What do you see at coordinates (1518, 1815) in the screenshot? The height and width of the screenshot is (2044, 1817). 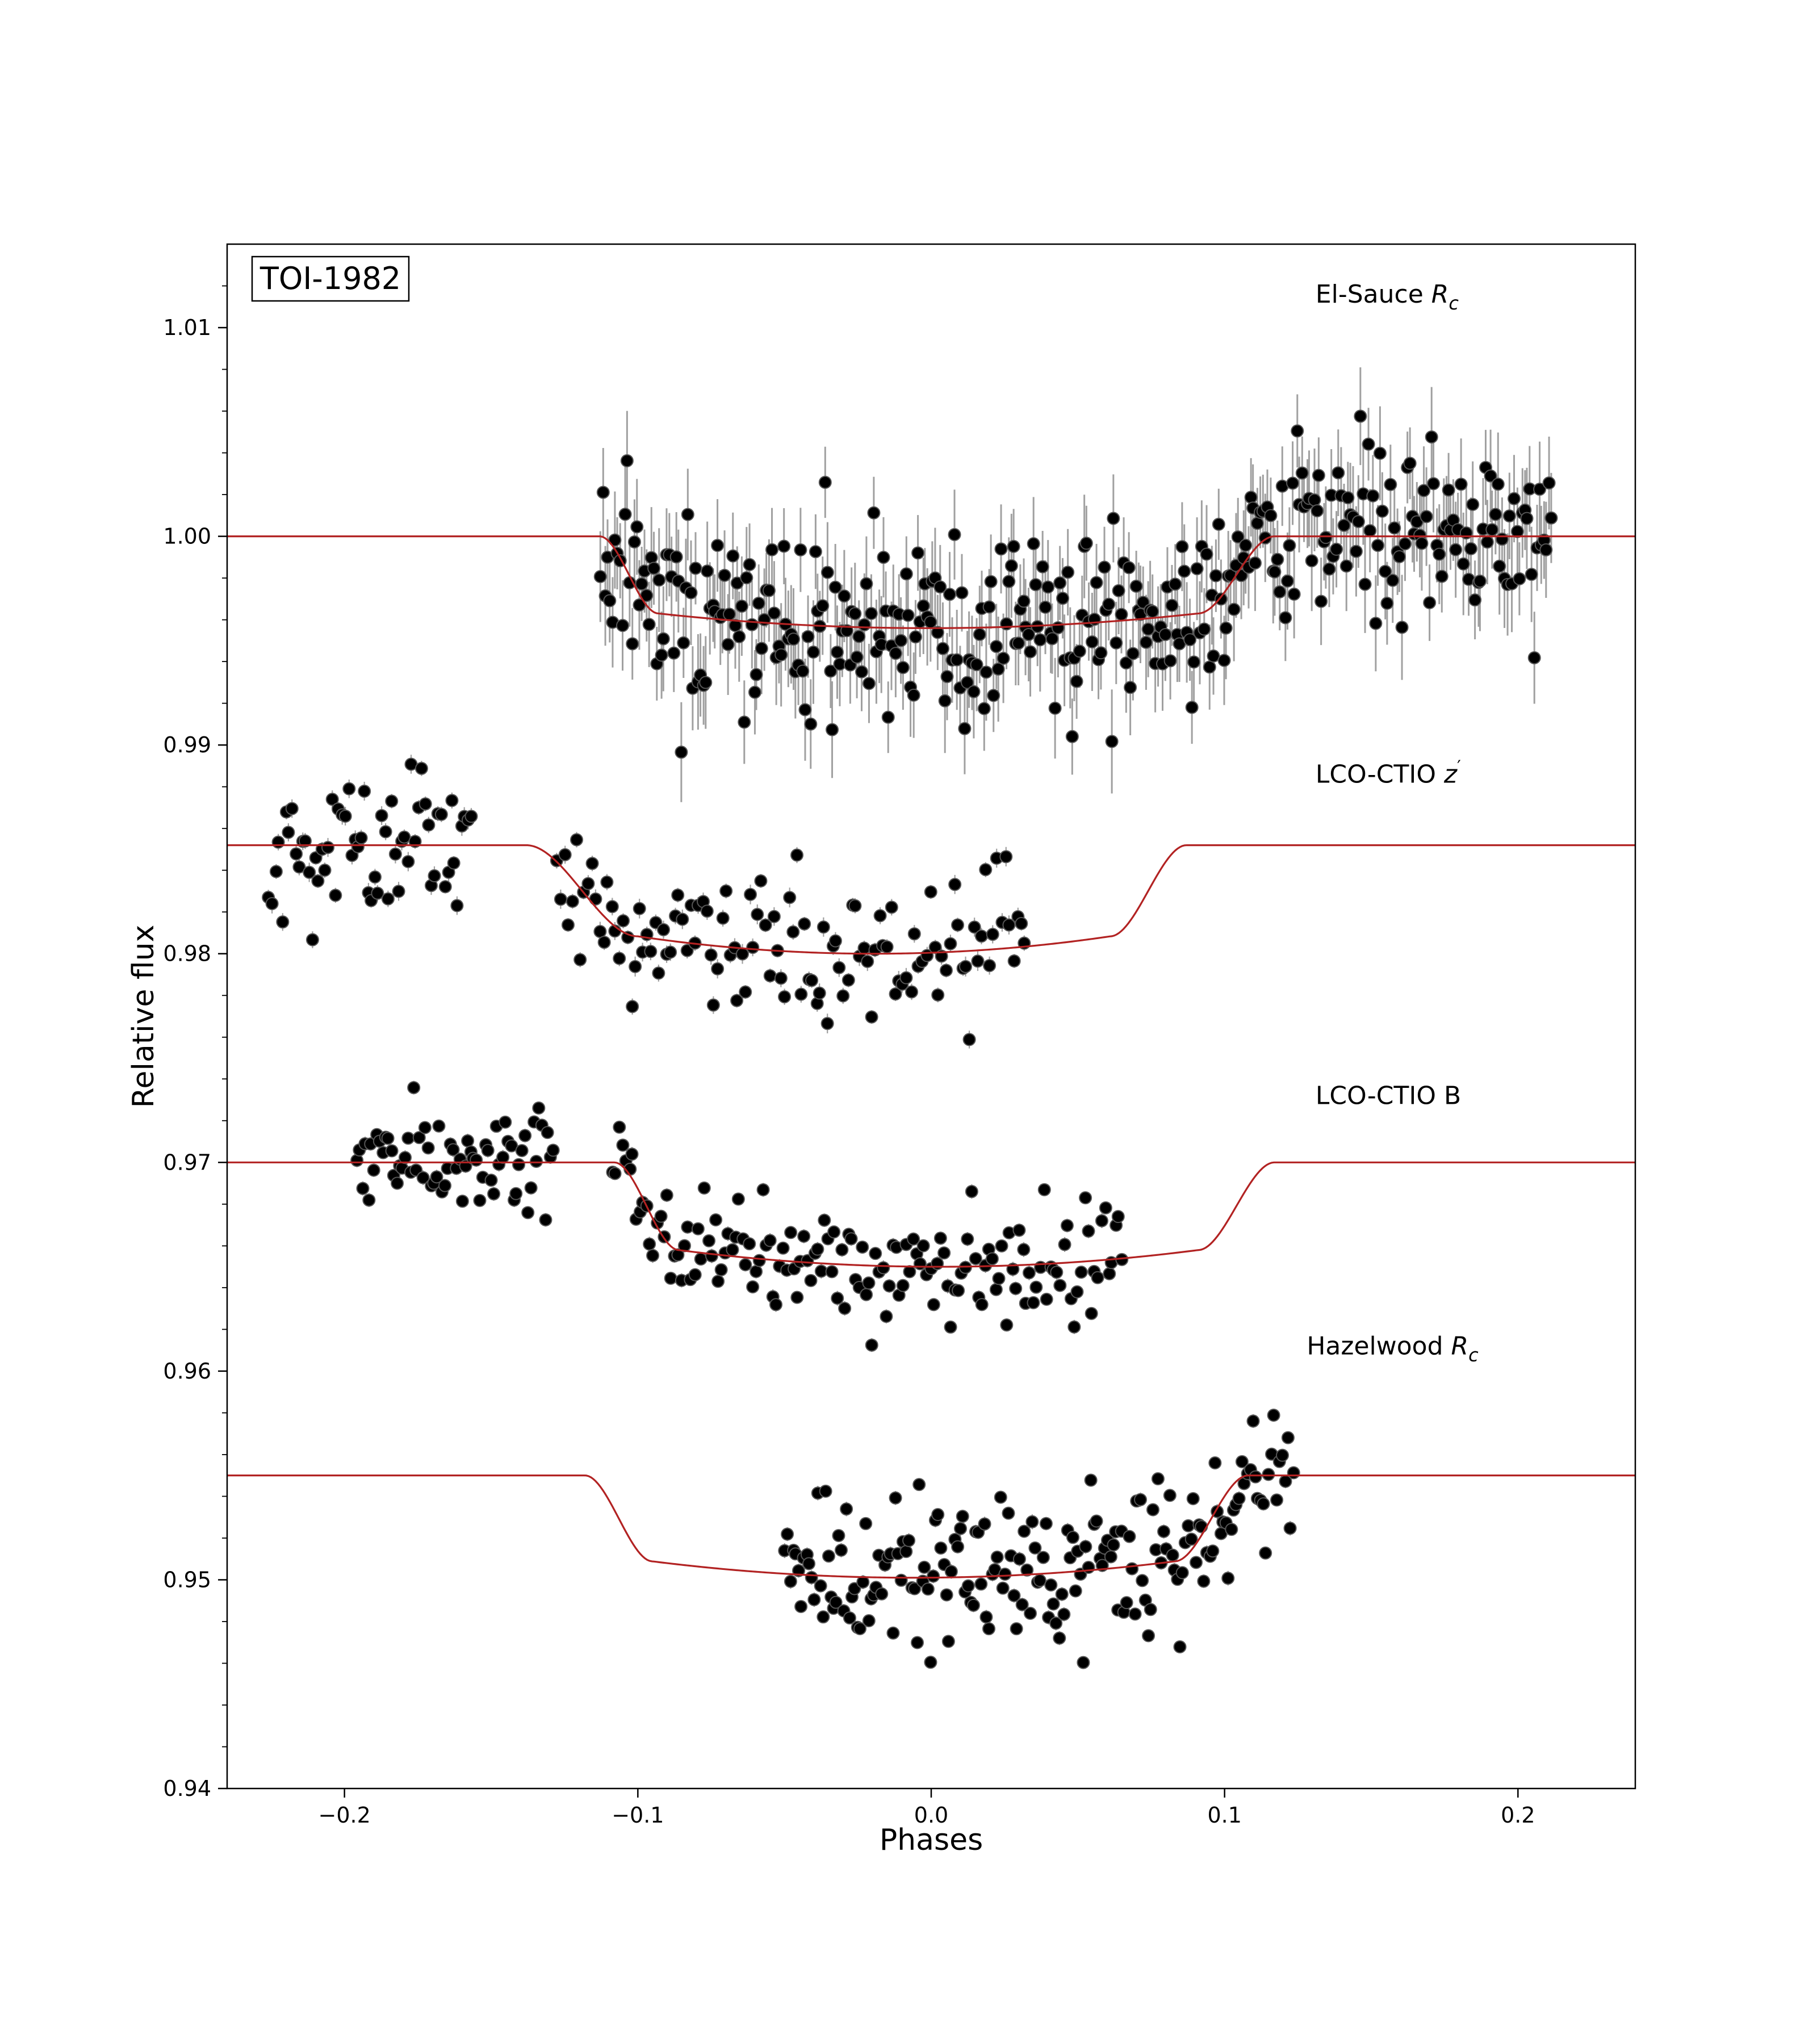 I see `x-tick-label: 0.2` at bounding box center [1518, 1815].